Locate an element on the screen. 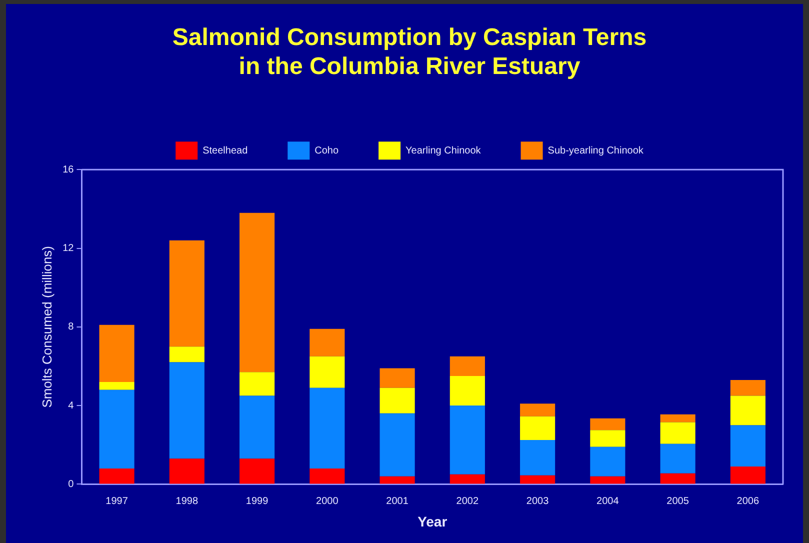 The image size is (809, 543). y-tick-label: 12 is located at coordinates (68, 248).